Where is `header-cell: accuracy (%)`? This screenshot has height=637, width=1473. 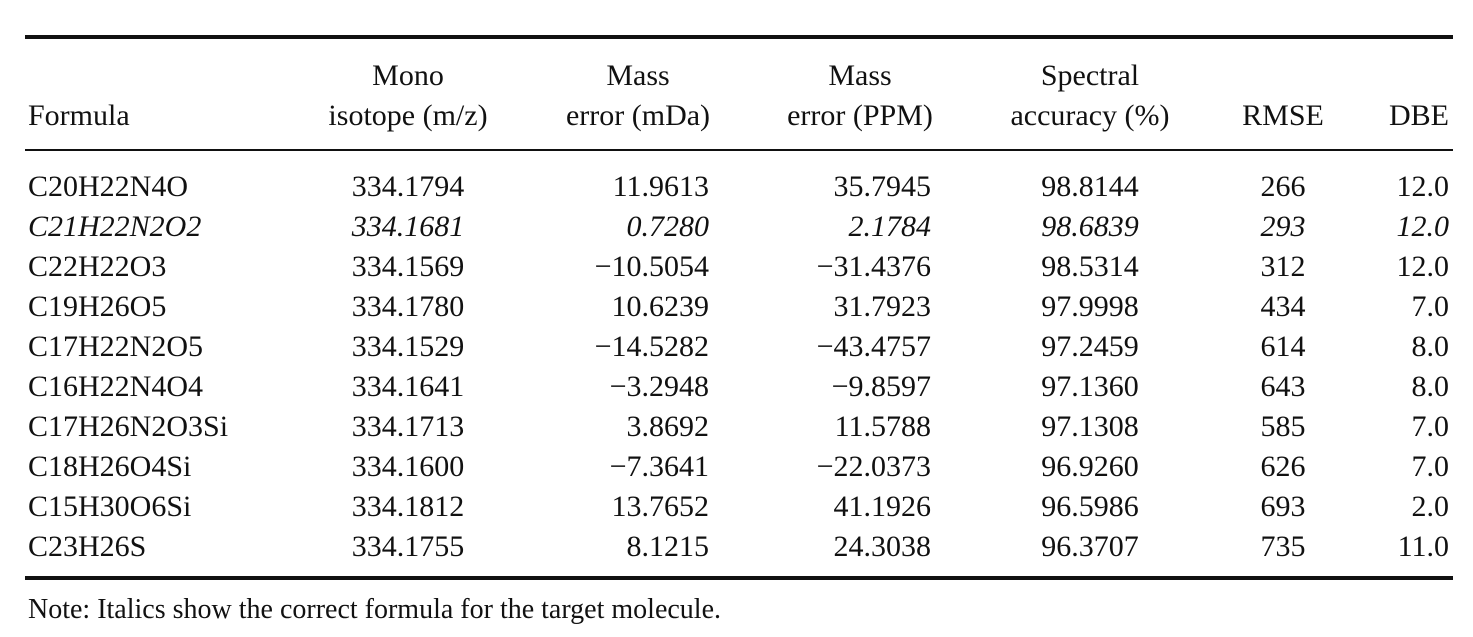 header-cell: accuracy (%) is located at coordinates (1090, 115).